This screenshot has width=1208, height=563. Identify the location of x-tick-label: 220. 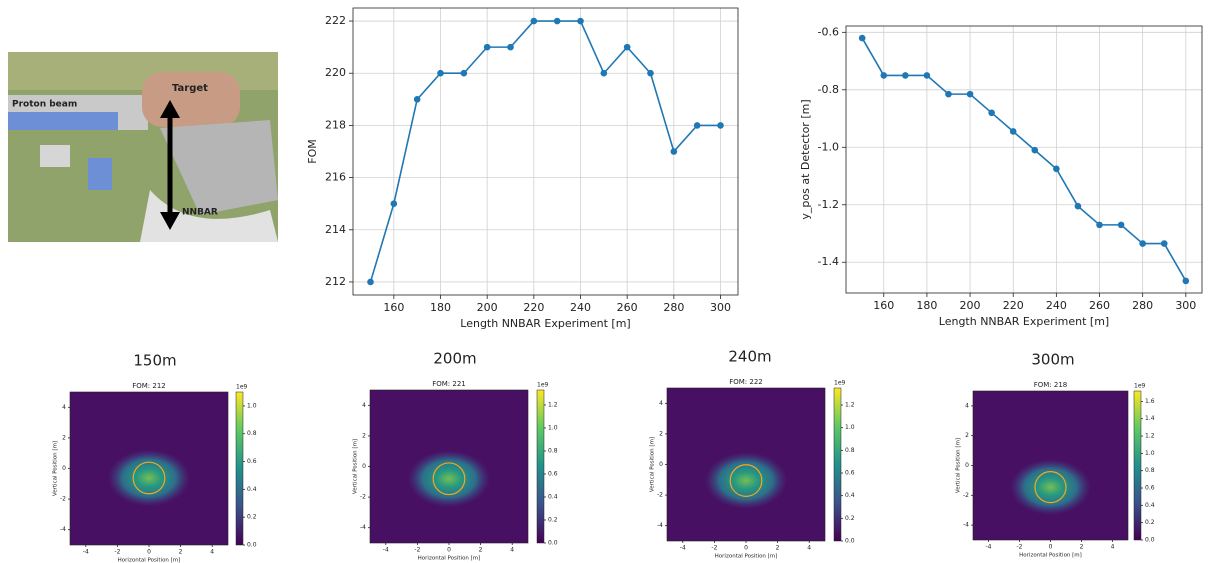
(533, 307).